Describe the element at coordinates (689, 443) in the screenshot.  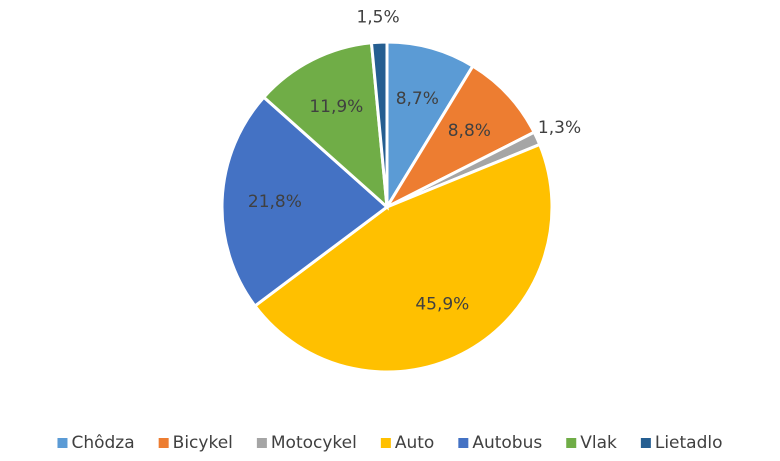
I see `legend-label: Lietadlo` at that location.